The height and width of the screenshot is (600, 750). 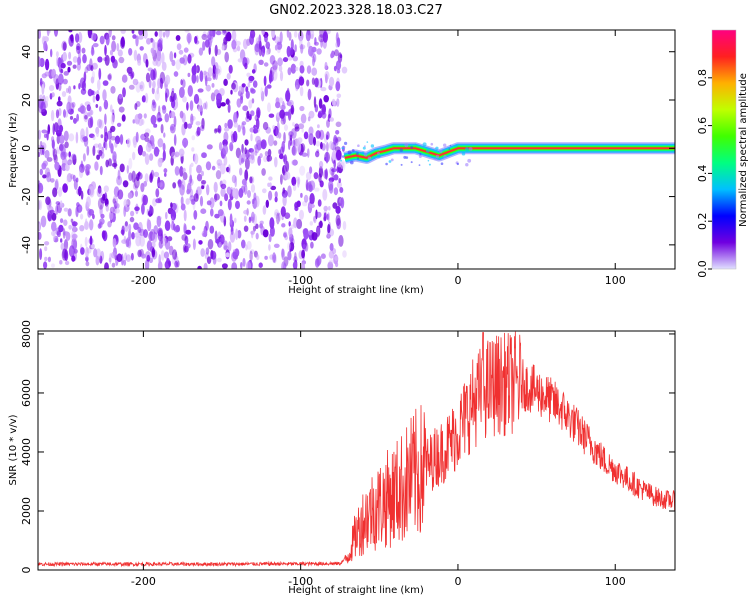 I want to click on colorbar-tick-label: 0.8, so click(x=702, y=78).